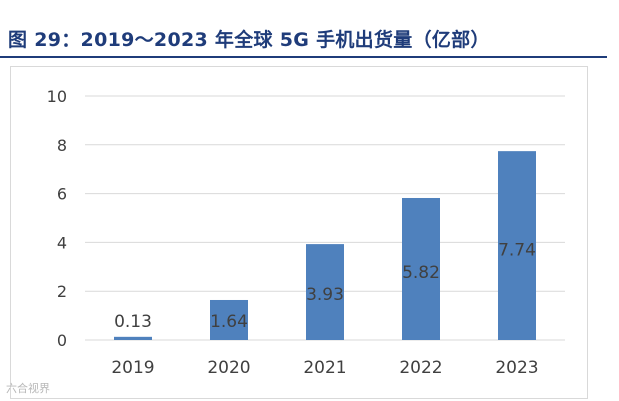 This screenshot has height=401, width=619. I want to click on y-tick-label: 4, so click(62, 242).